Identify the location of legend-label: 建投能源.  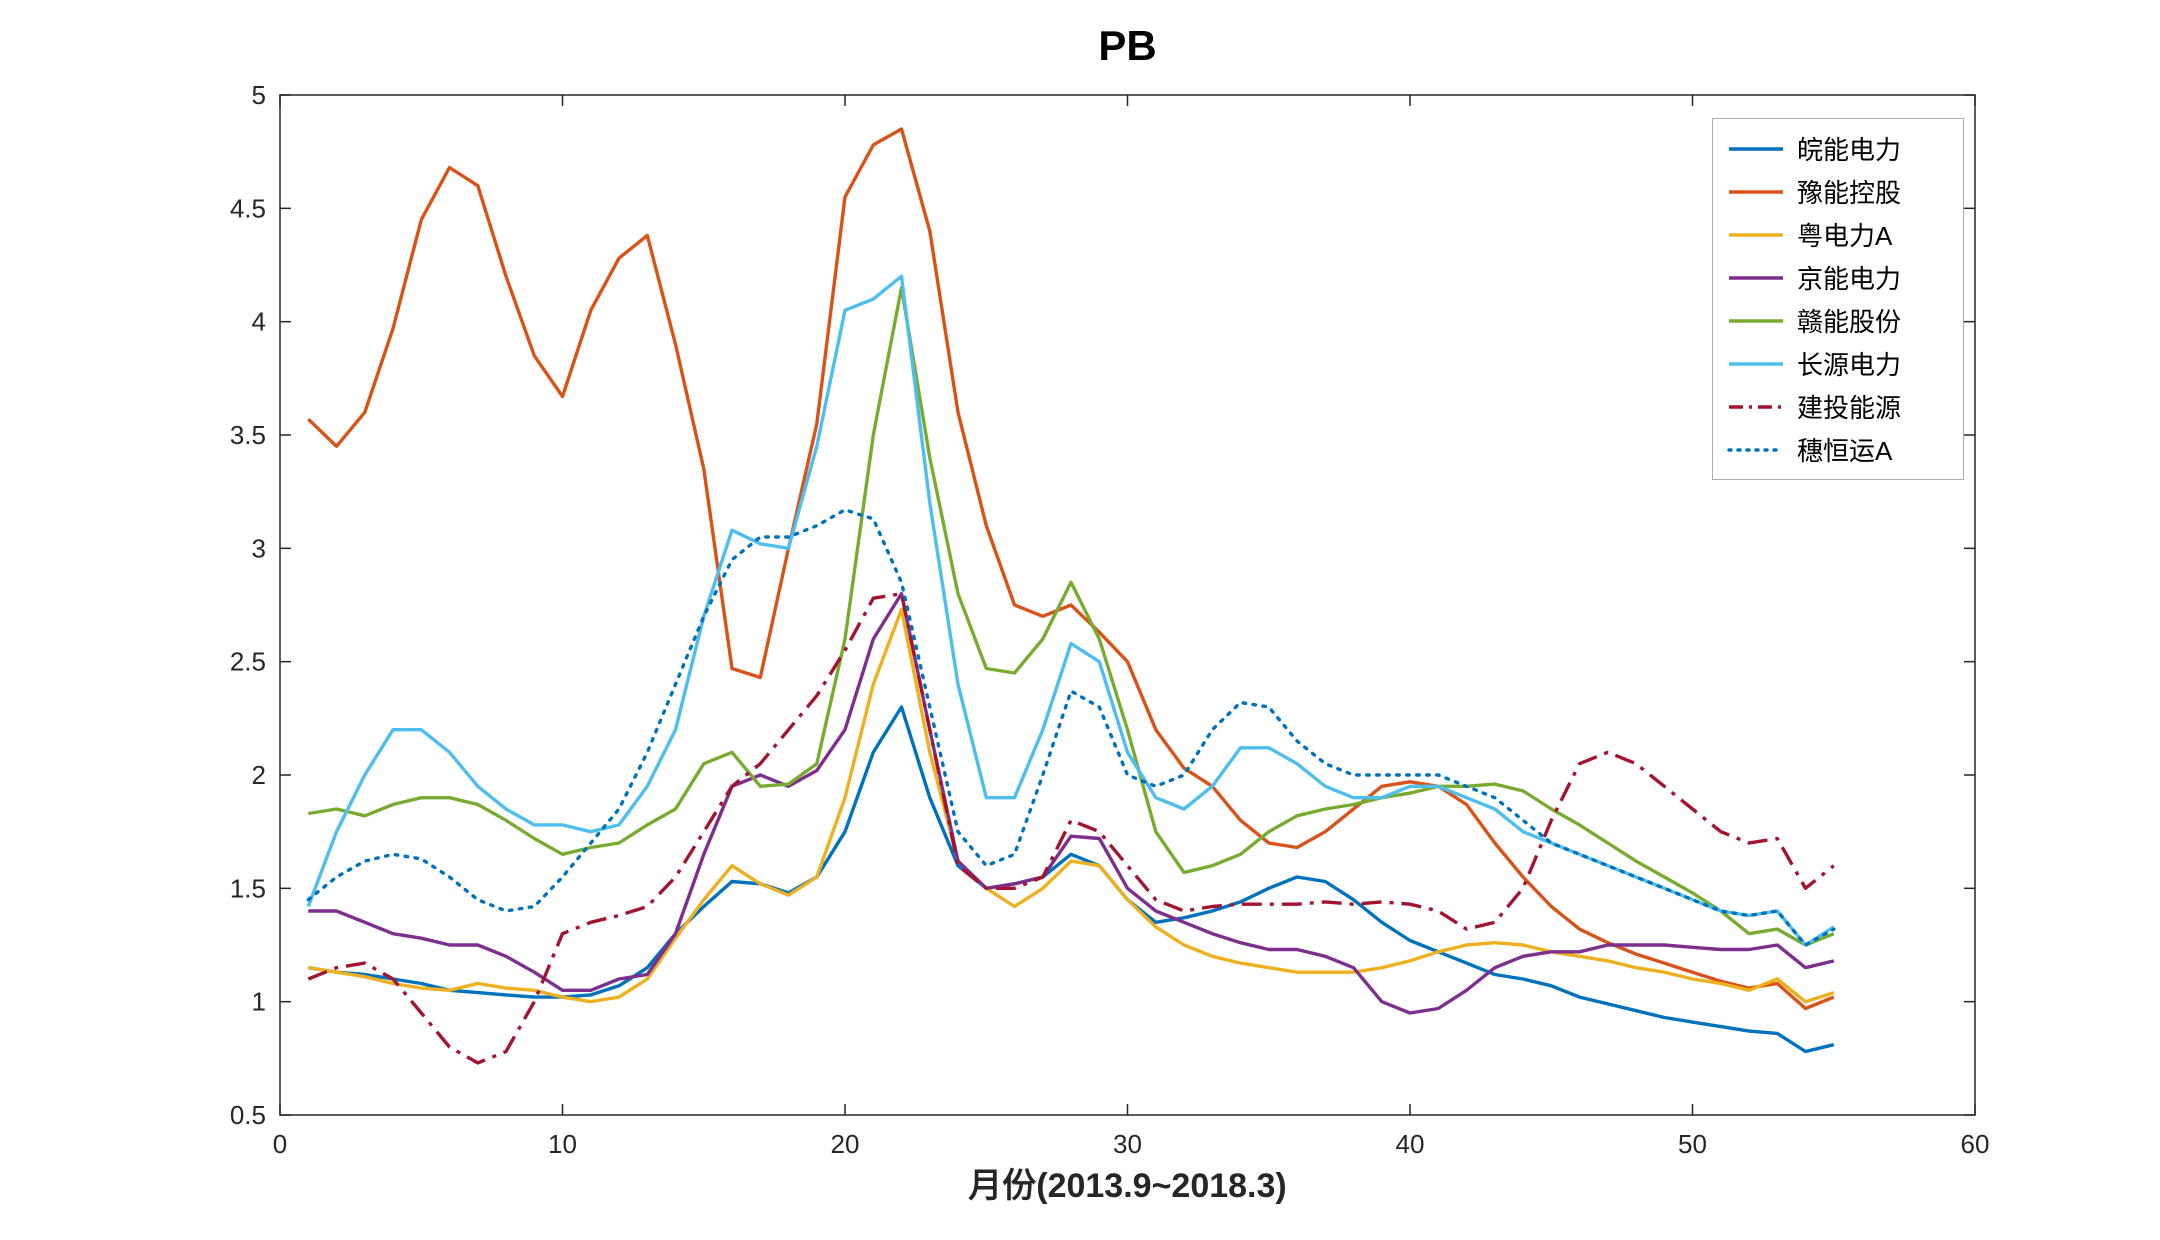
(1849, 408).